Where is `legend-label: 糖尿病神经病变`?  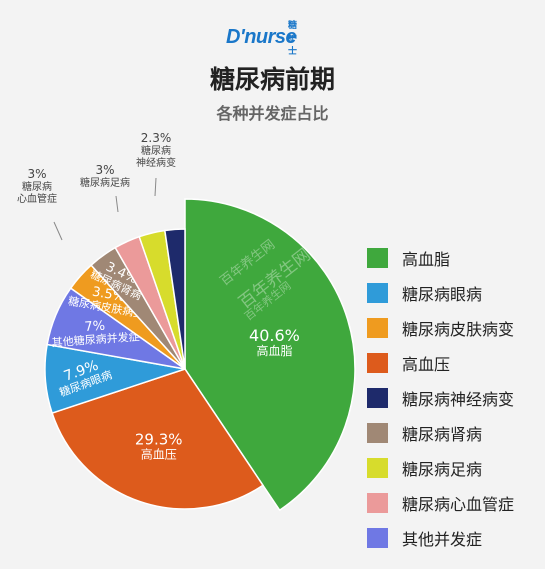
legend-label: 糖尿病神经病变 is located at coordinates (458, 399).